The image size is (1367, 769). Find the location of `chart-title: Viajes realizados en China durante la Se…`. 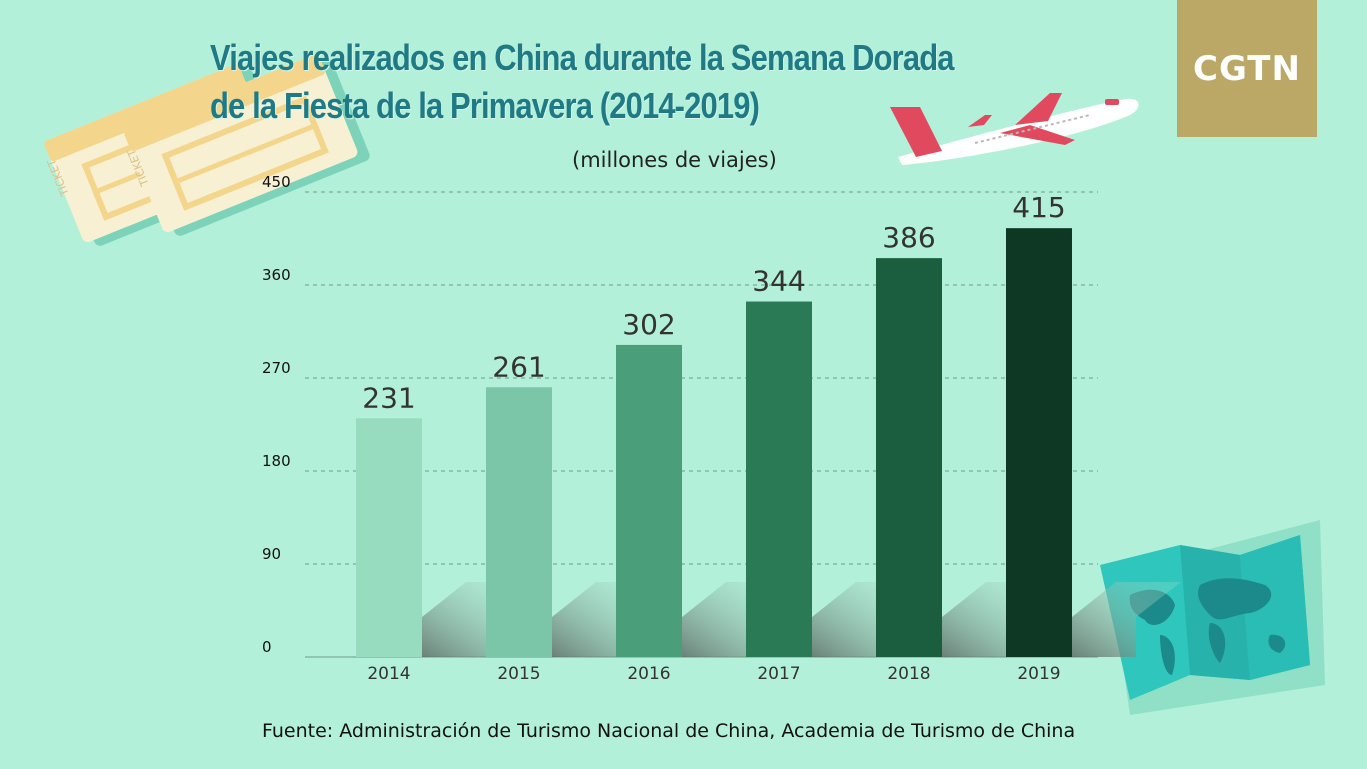

chart-title: Viajes realizados en China durante la Se… is located at coordinates (582, 82).